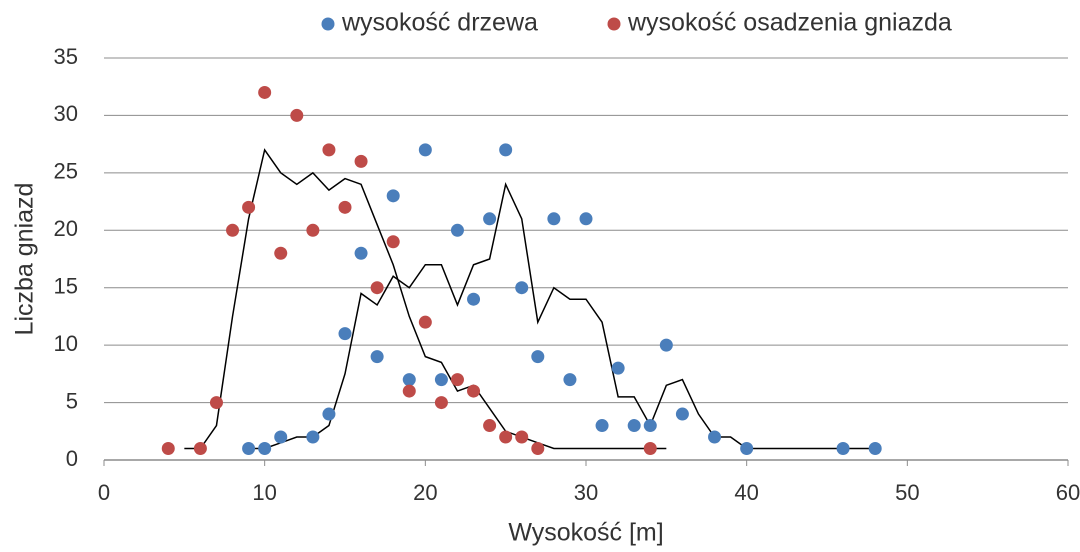  I want to click on x-tick-label: 0, so click(104, 492).